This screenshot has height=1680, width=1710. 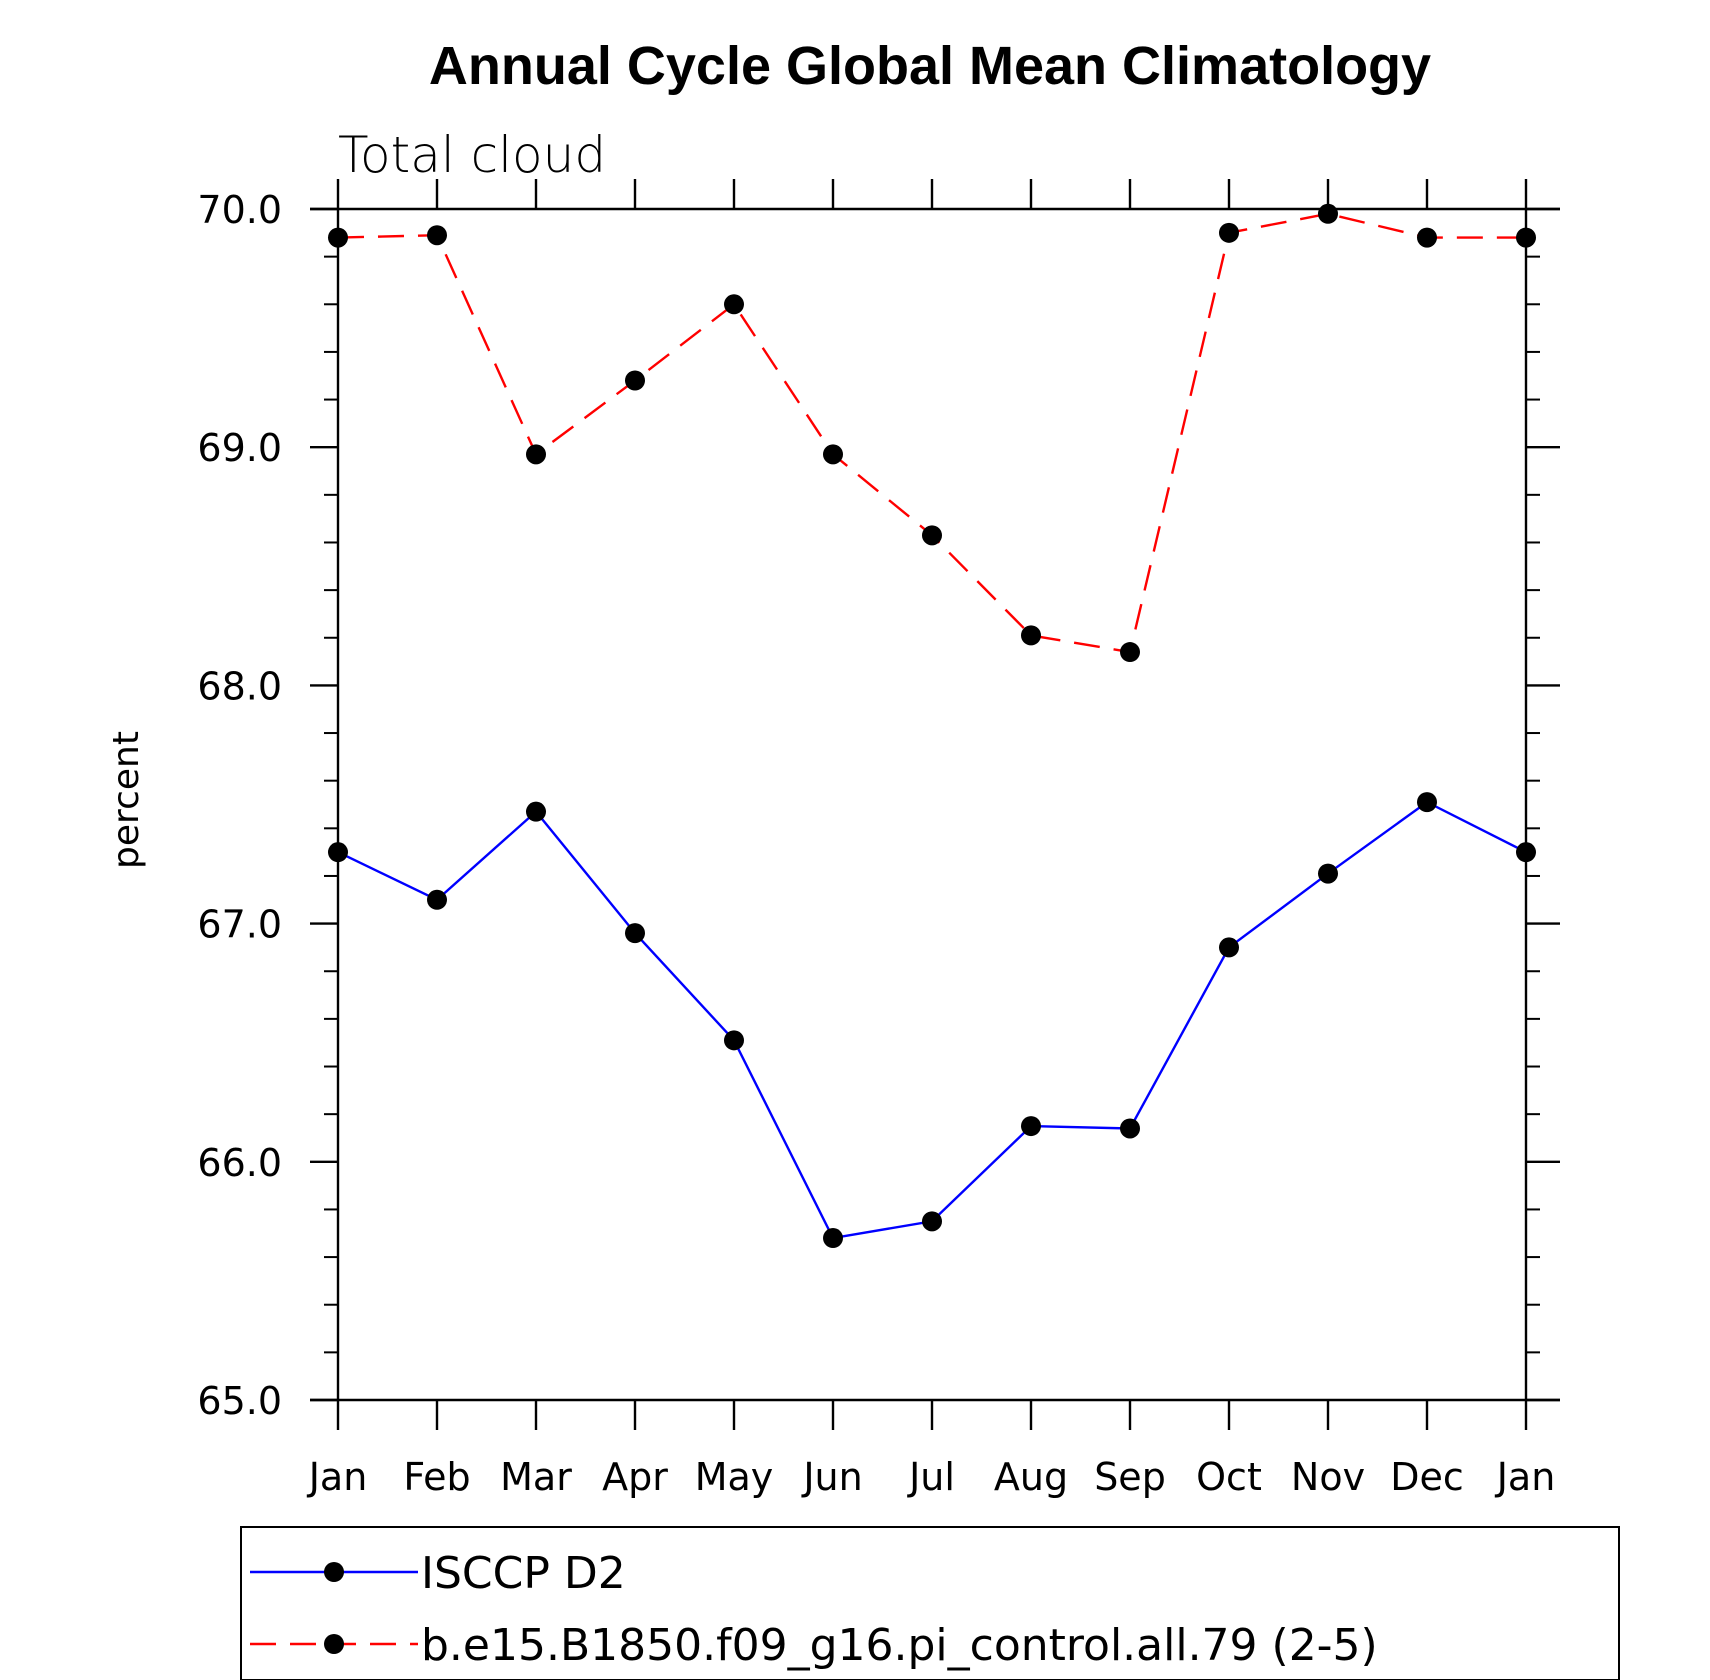 What do you see at coordinates (1427, 1477) in the screenshot?
I see `x-tick-label: Dec` at bounding box center [1427, 1477].